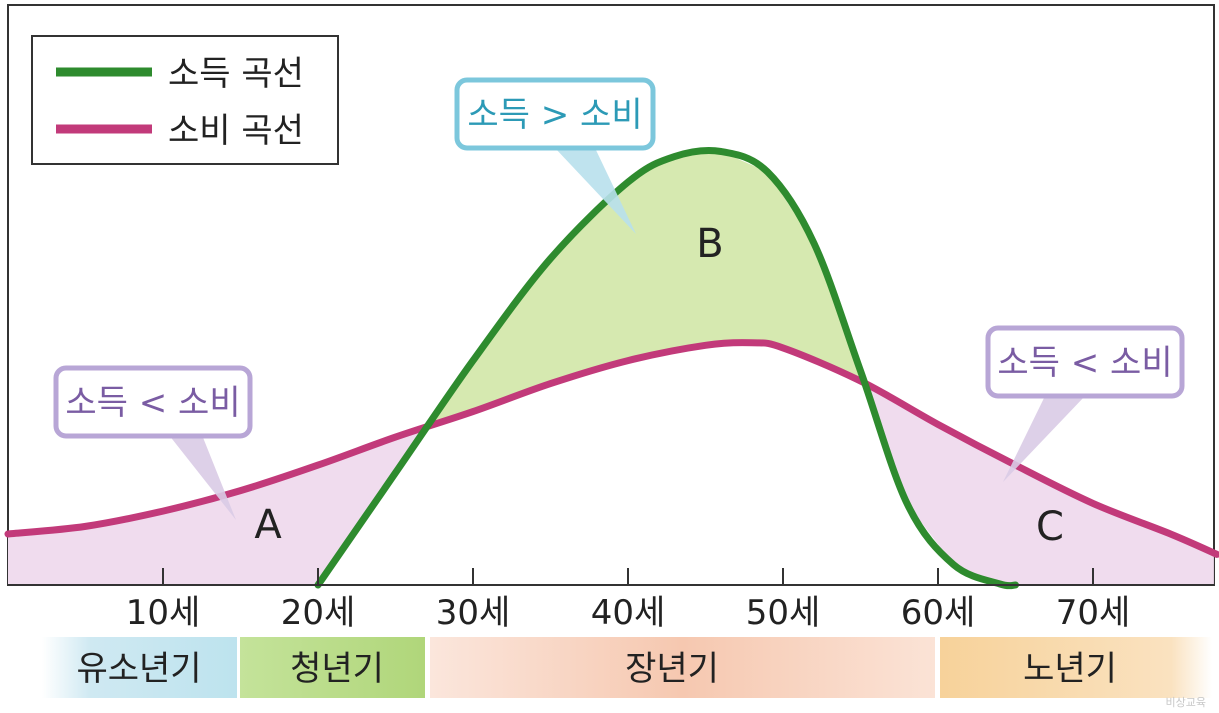 The height and width of the screenshot is (713, 1219). Describe the element at coordinates (236, 131) in the screenshot. I see `legend-consumption-label: 소비 곡선` at that location.